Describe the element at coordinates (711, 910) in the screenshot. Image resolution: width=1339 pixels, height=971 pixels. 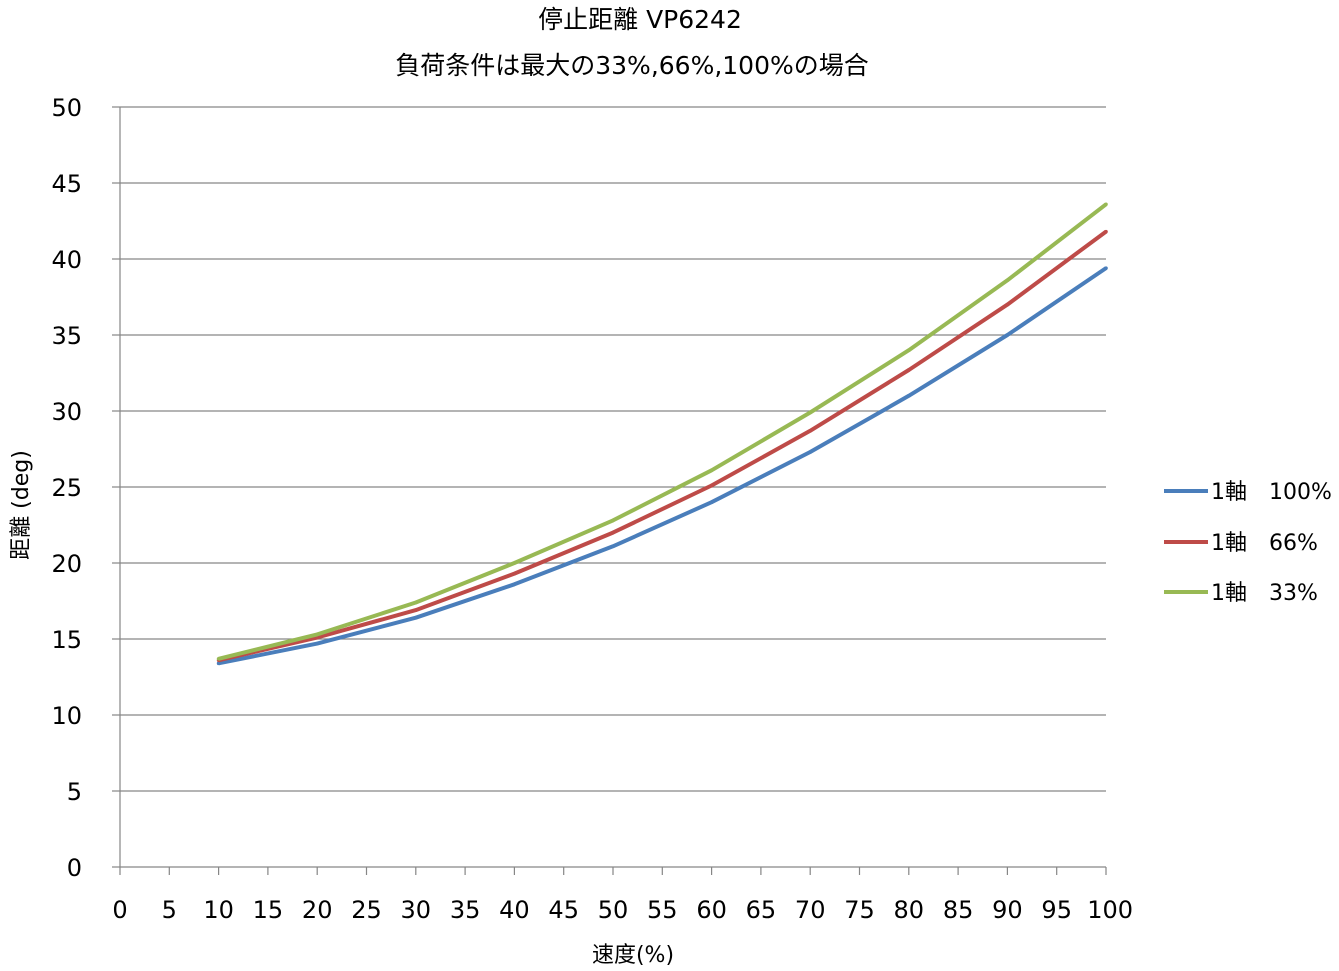
I see `x-tick-label: 60` at that location.